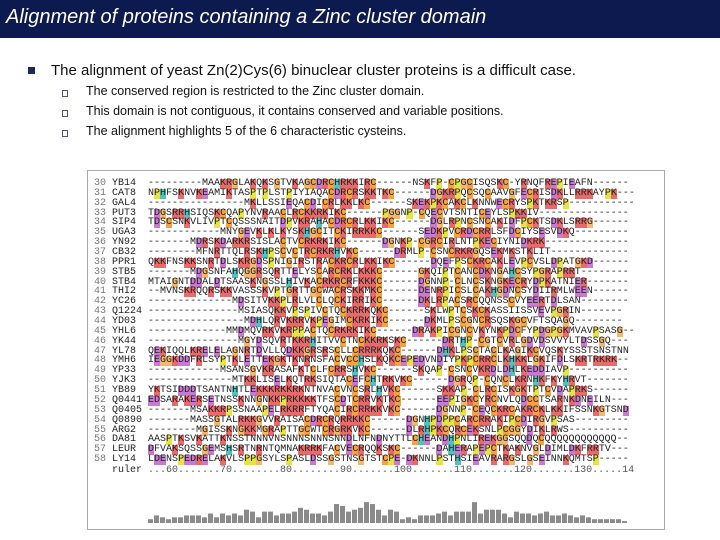 This screenshot has width=720, height=540. What do you see at coordinates (100, 430) in the screenshot?
I see `row-number: 55` at bounding box center [100, 430].